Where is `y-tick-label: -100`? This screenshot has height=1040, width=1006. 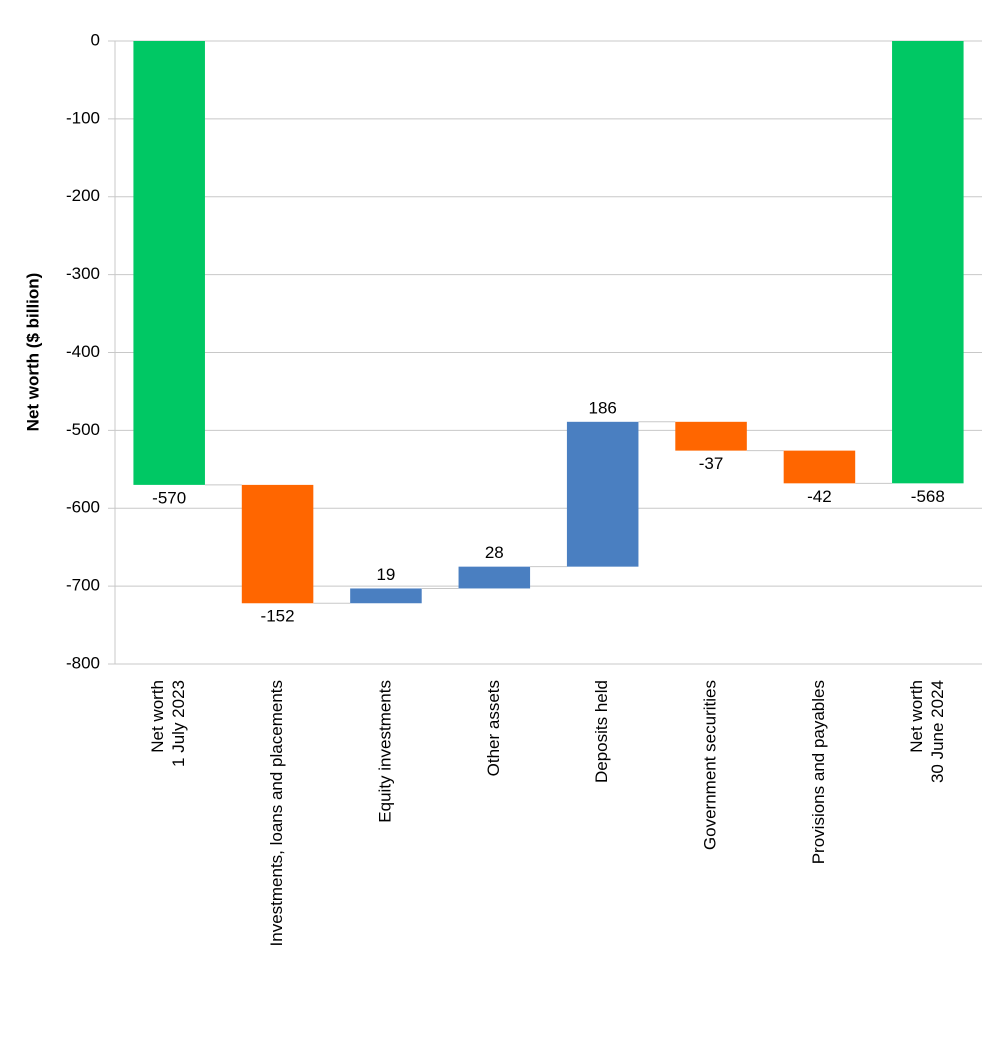 y-tick-label: -100 is located at coordinates (83, 117).